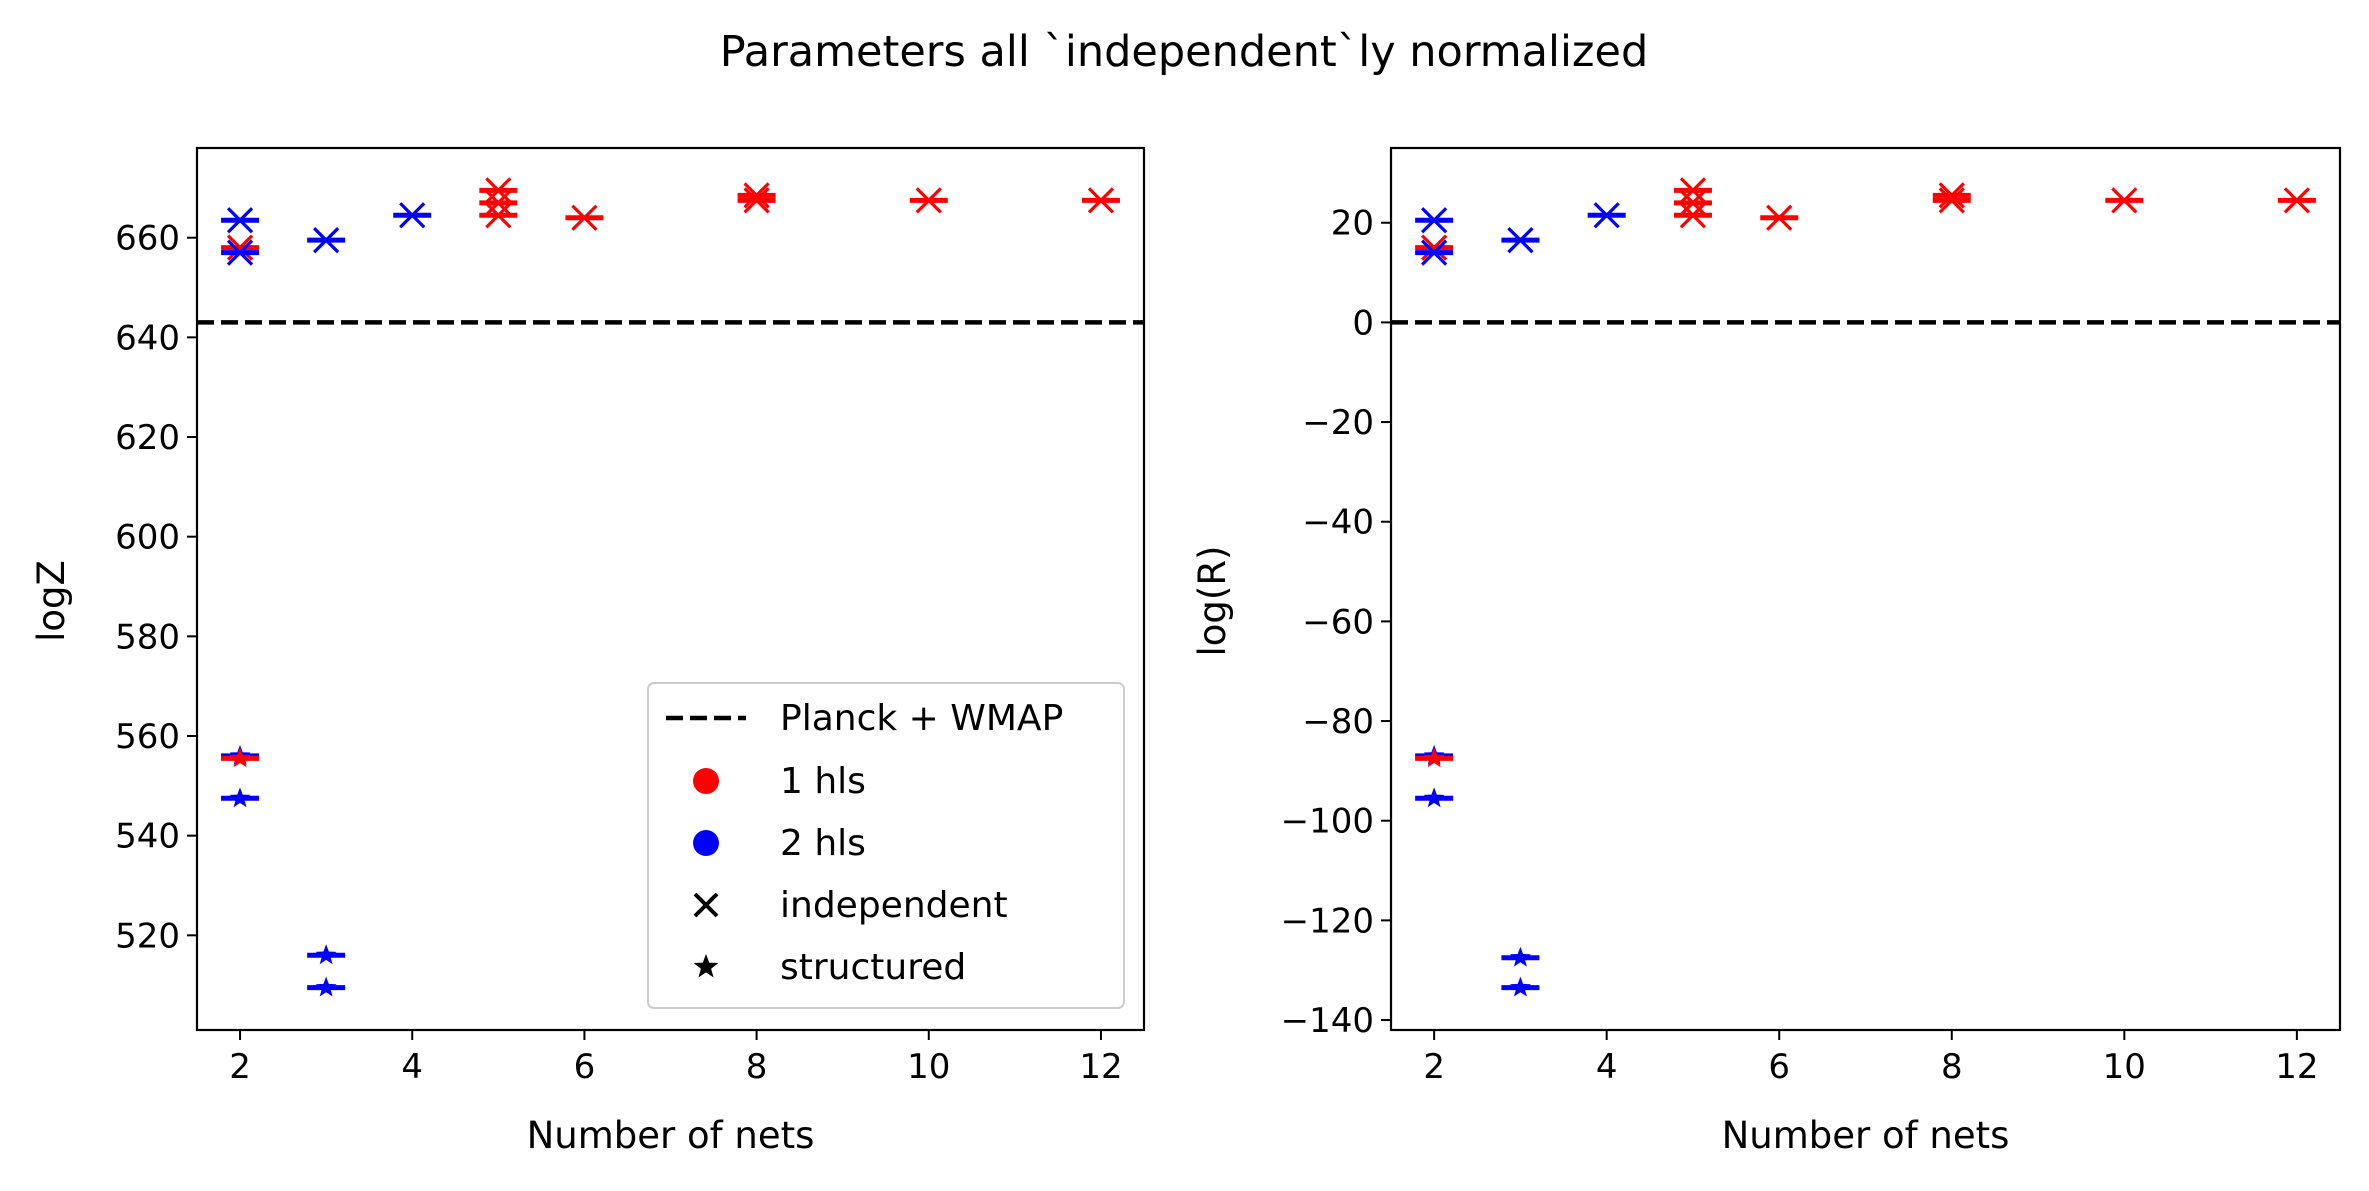 This screenshot has height=1191, width=2369. I want to click on legend-x-icon, so click(706, 905).